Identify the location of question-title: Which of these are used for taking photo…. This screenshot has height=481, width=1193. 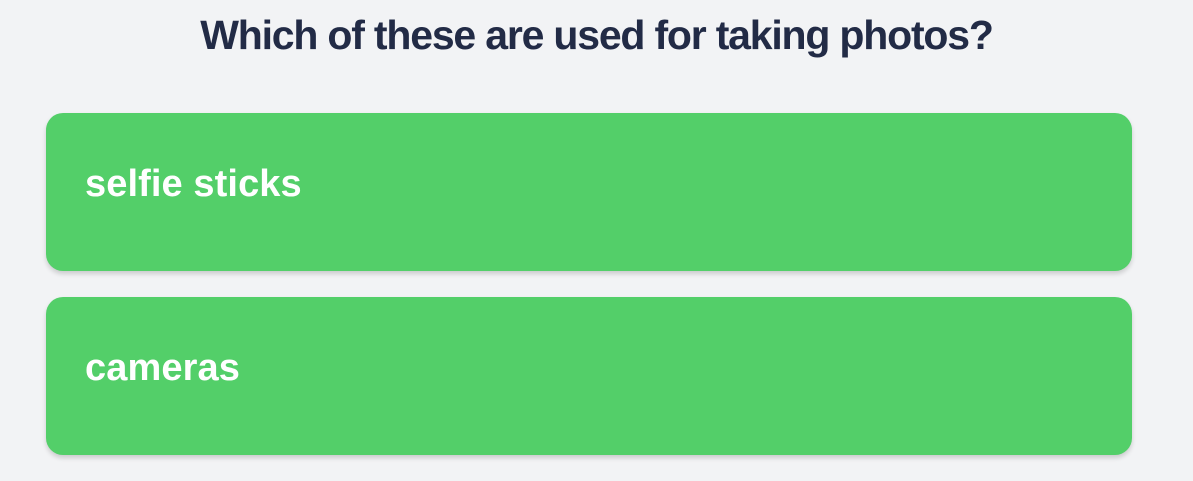
(597, 35).